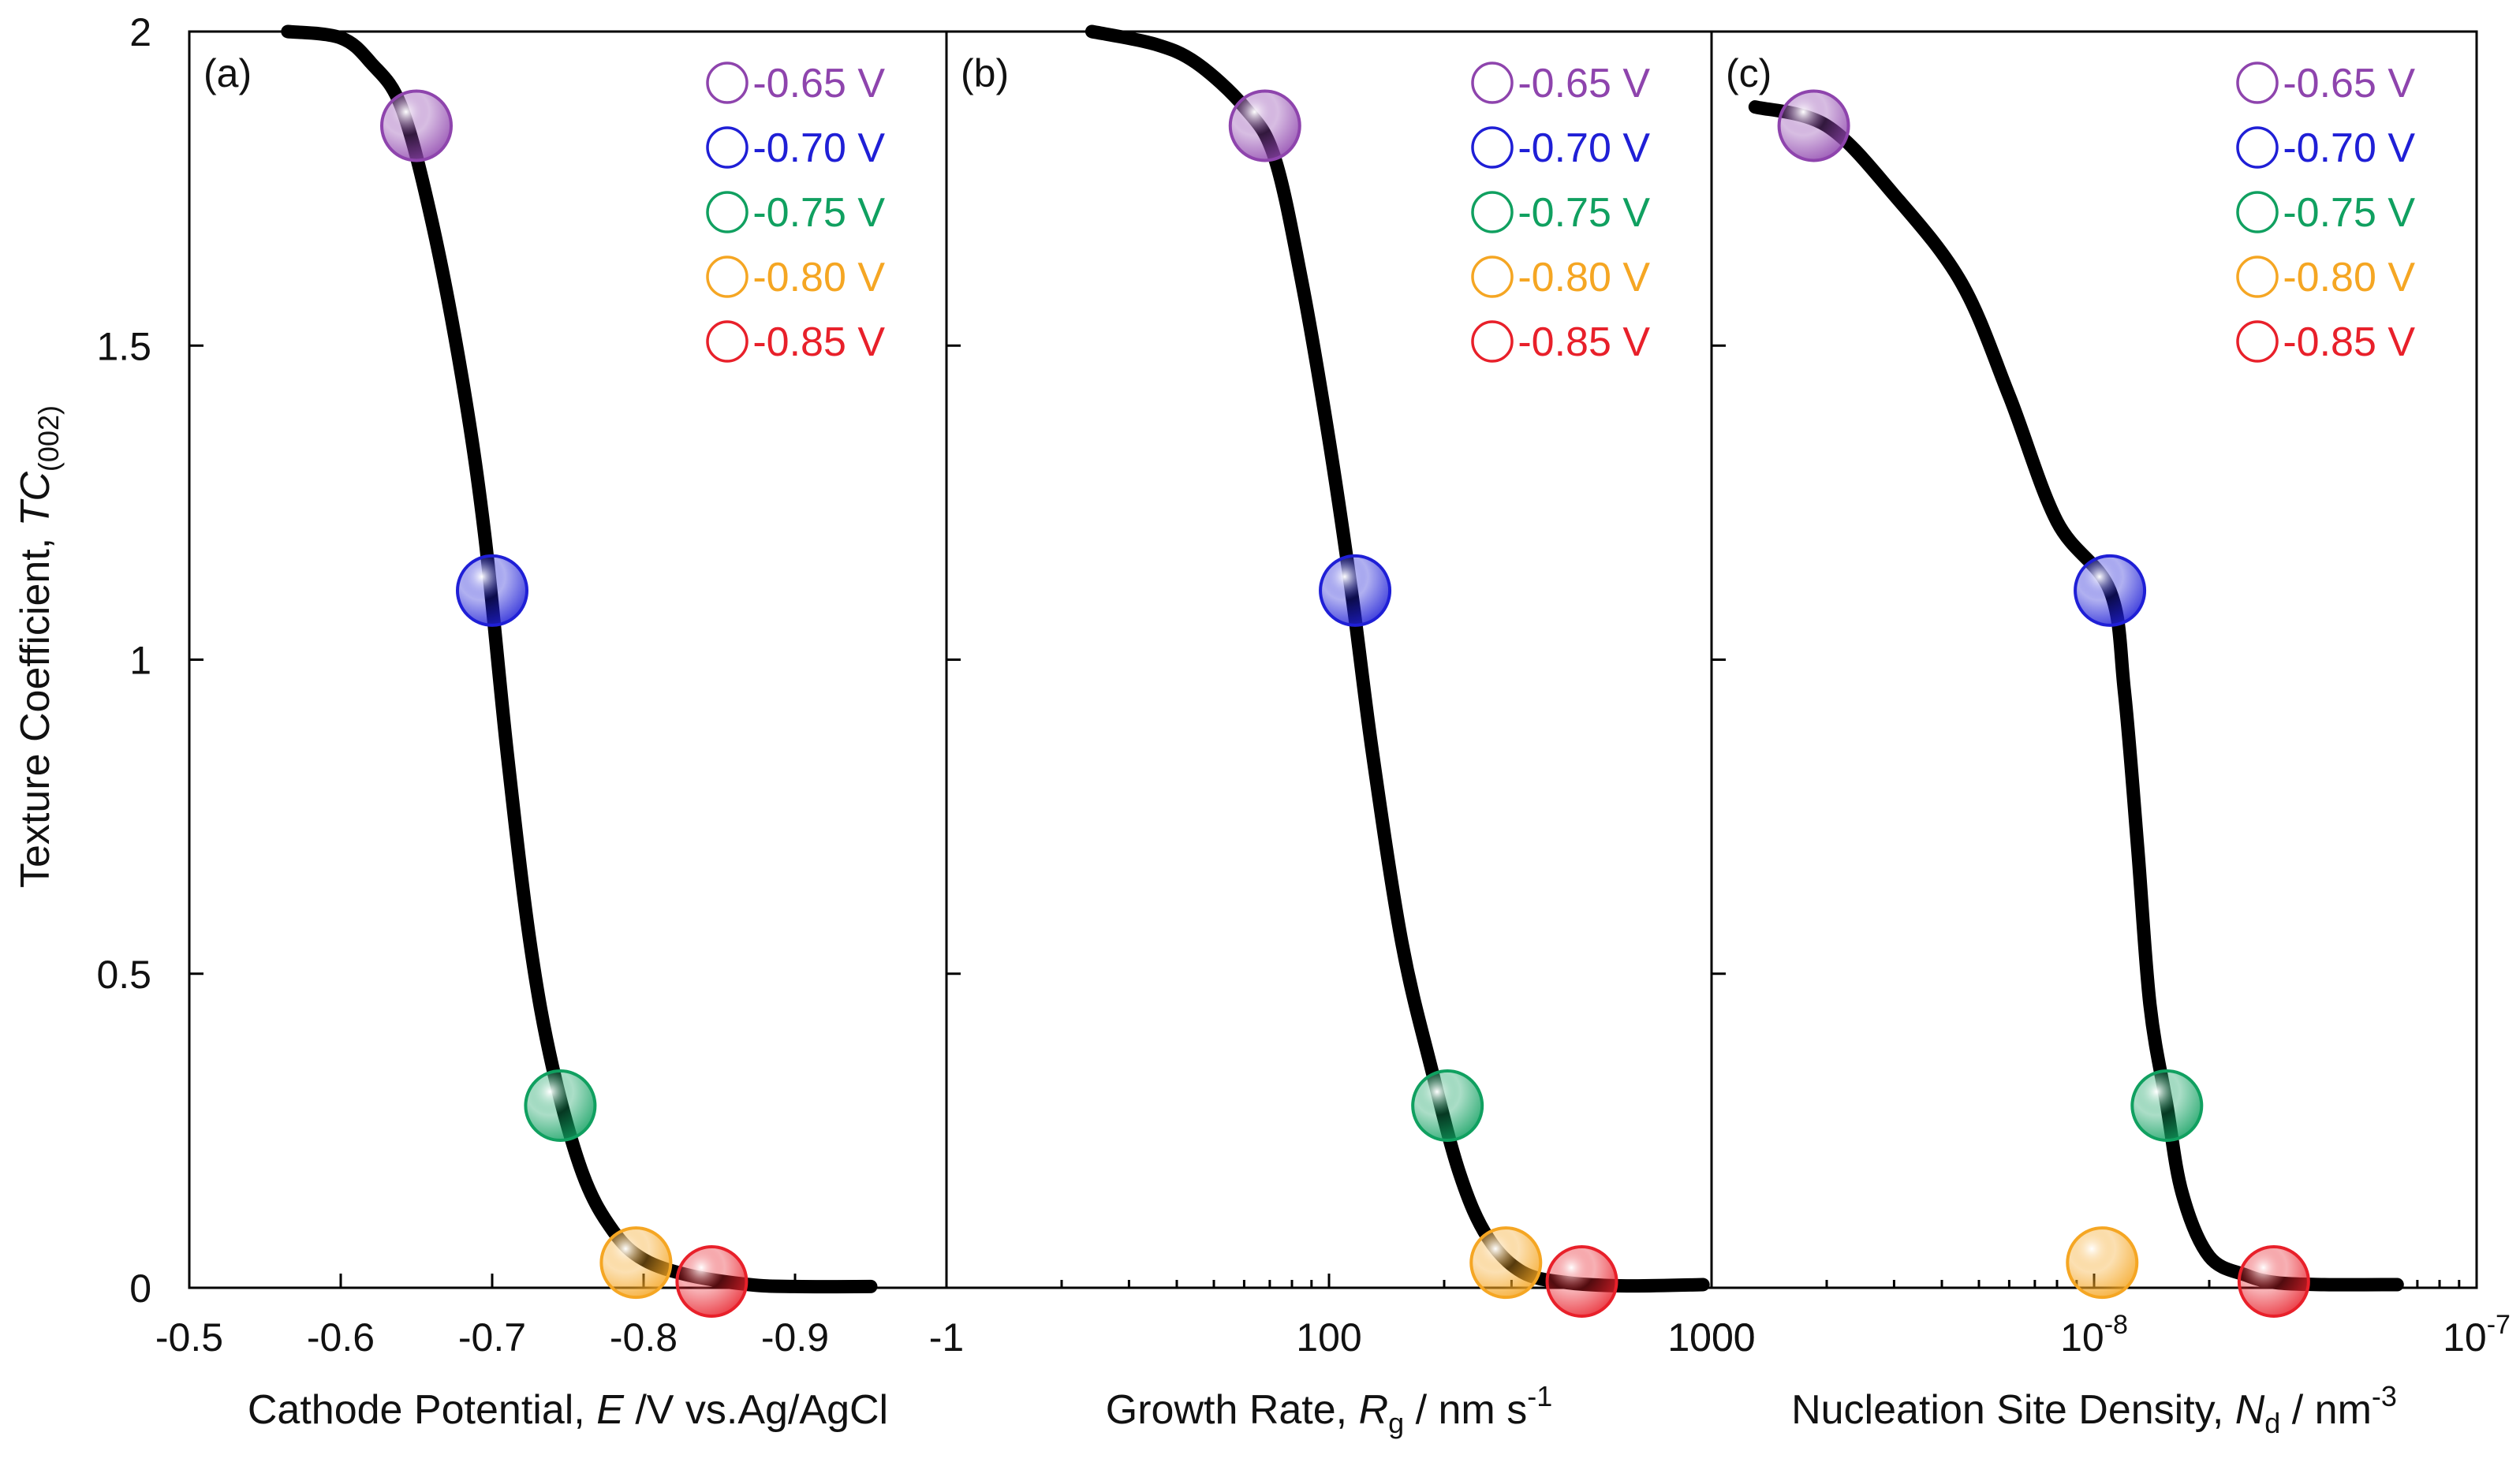  What do you see at coordinates (2499, 1325) in the screenshot?
I see `x-tick-label-exponent: -7` at bounding box center [2499, 1325].